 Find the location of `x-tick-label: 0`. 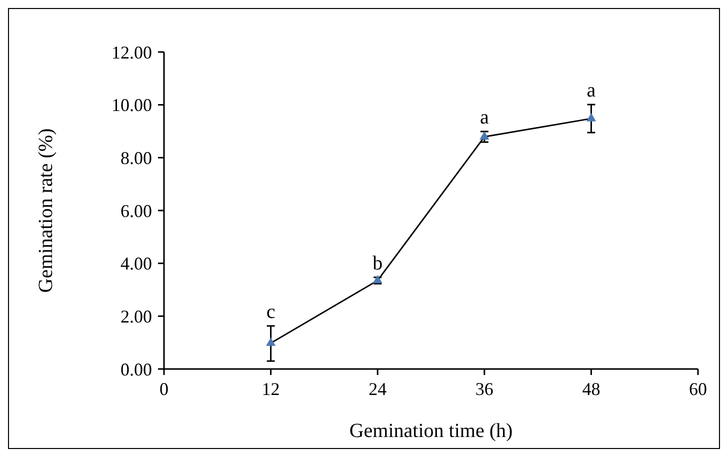

x-tick-label: 0 is located at coordinates (164, 389).